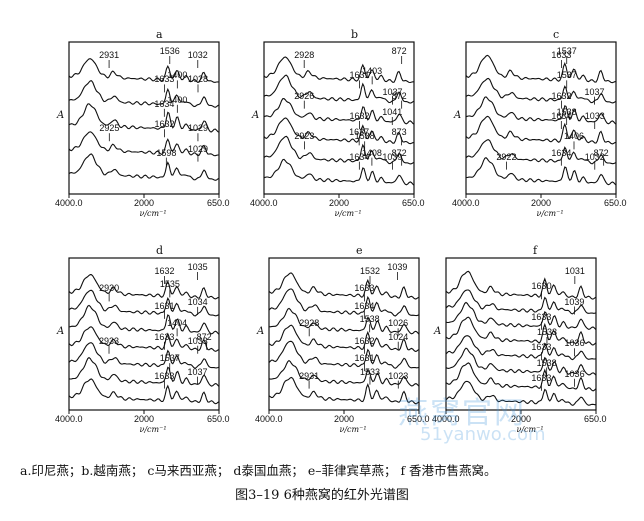 This screenshot has width=644, height=521. What do you see at coordinates (304, 95) in the screenshot?
I see `peak-label: 2926` at bounding box center [304, 95].